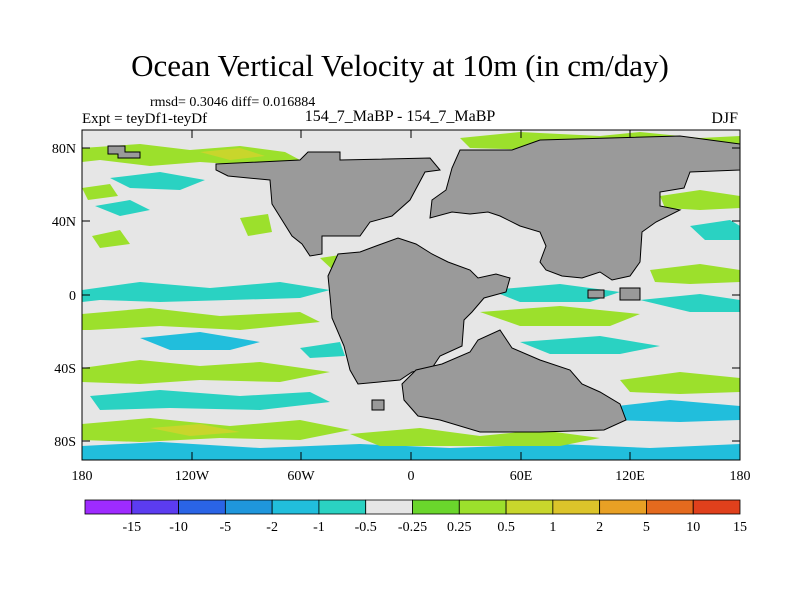  I want to click on green-east-pacific, so click(695, 274).